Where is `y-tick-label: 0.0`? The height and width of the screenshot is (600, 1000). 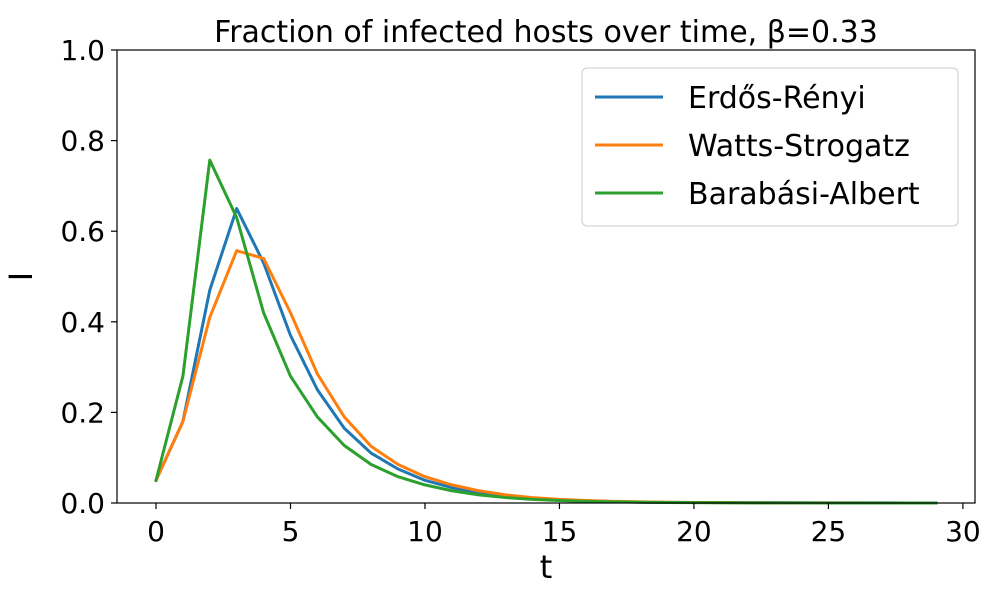
y-tick-label: 0.0 is located at coordinates (82, 503).